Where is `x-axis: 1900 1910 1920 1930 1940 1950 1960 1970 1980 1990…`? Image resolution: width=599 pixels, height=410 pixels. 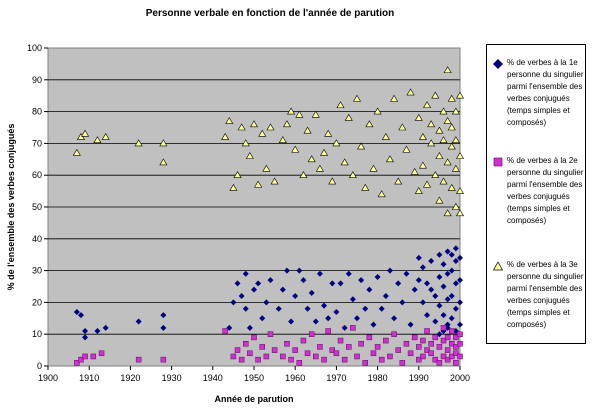 x-axis: 1900 1910 1920 1930 1940 1950 1960 1970 1980 1990… is located at coordinates (254, 374).